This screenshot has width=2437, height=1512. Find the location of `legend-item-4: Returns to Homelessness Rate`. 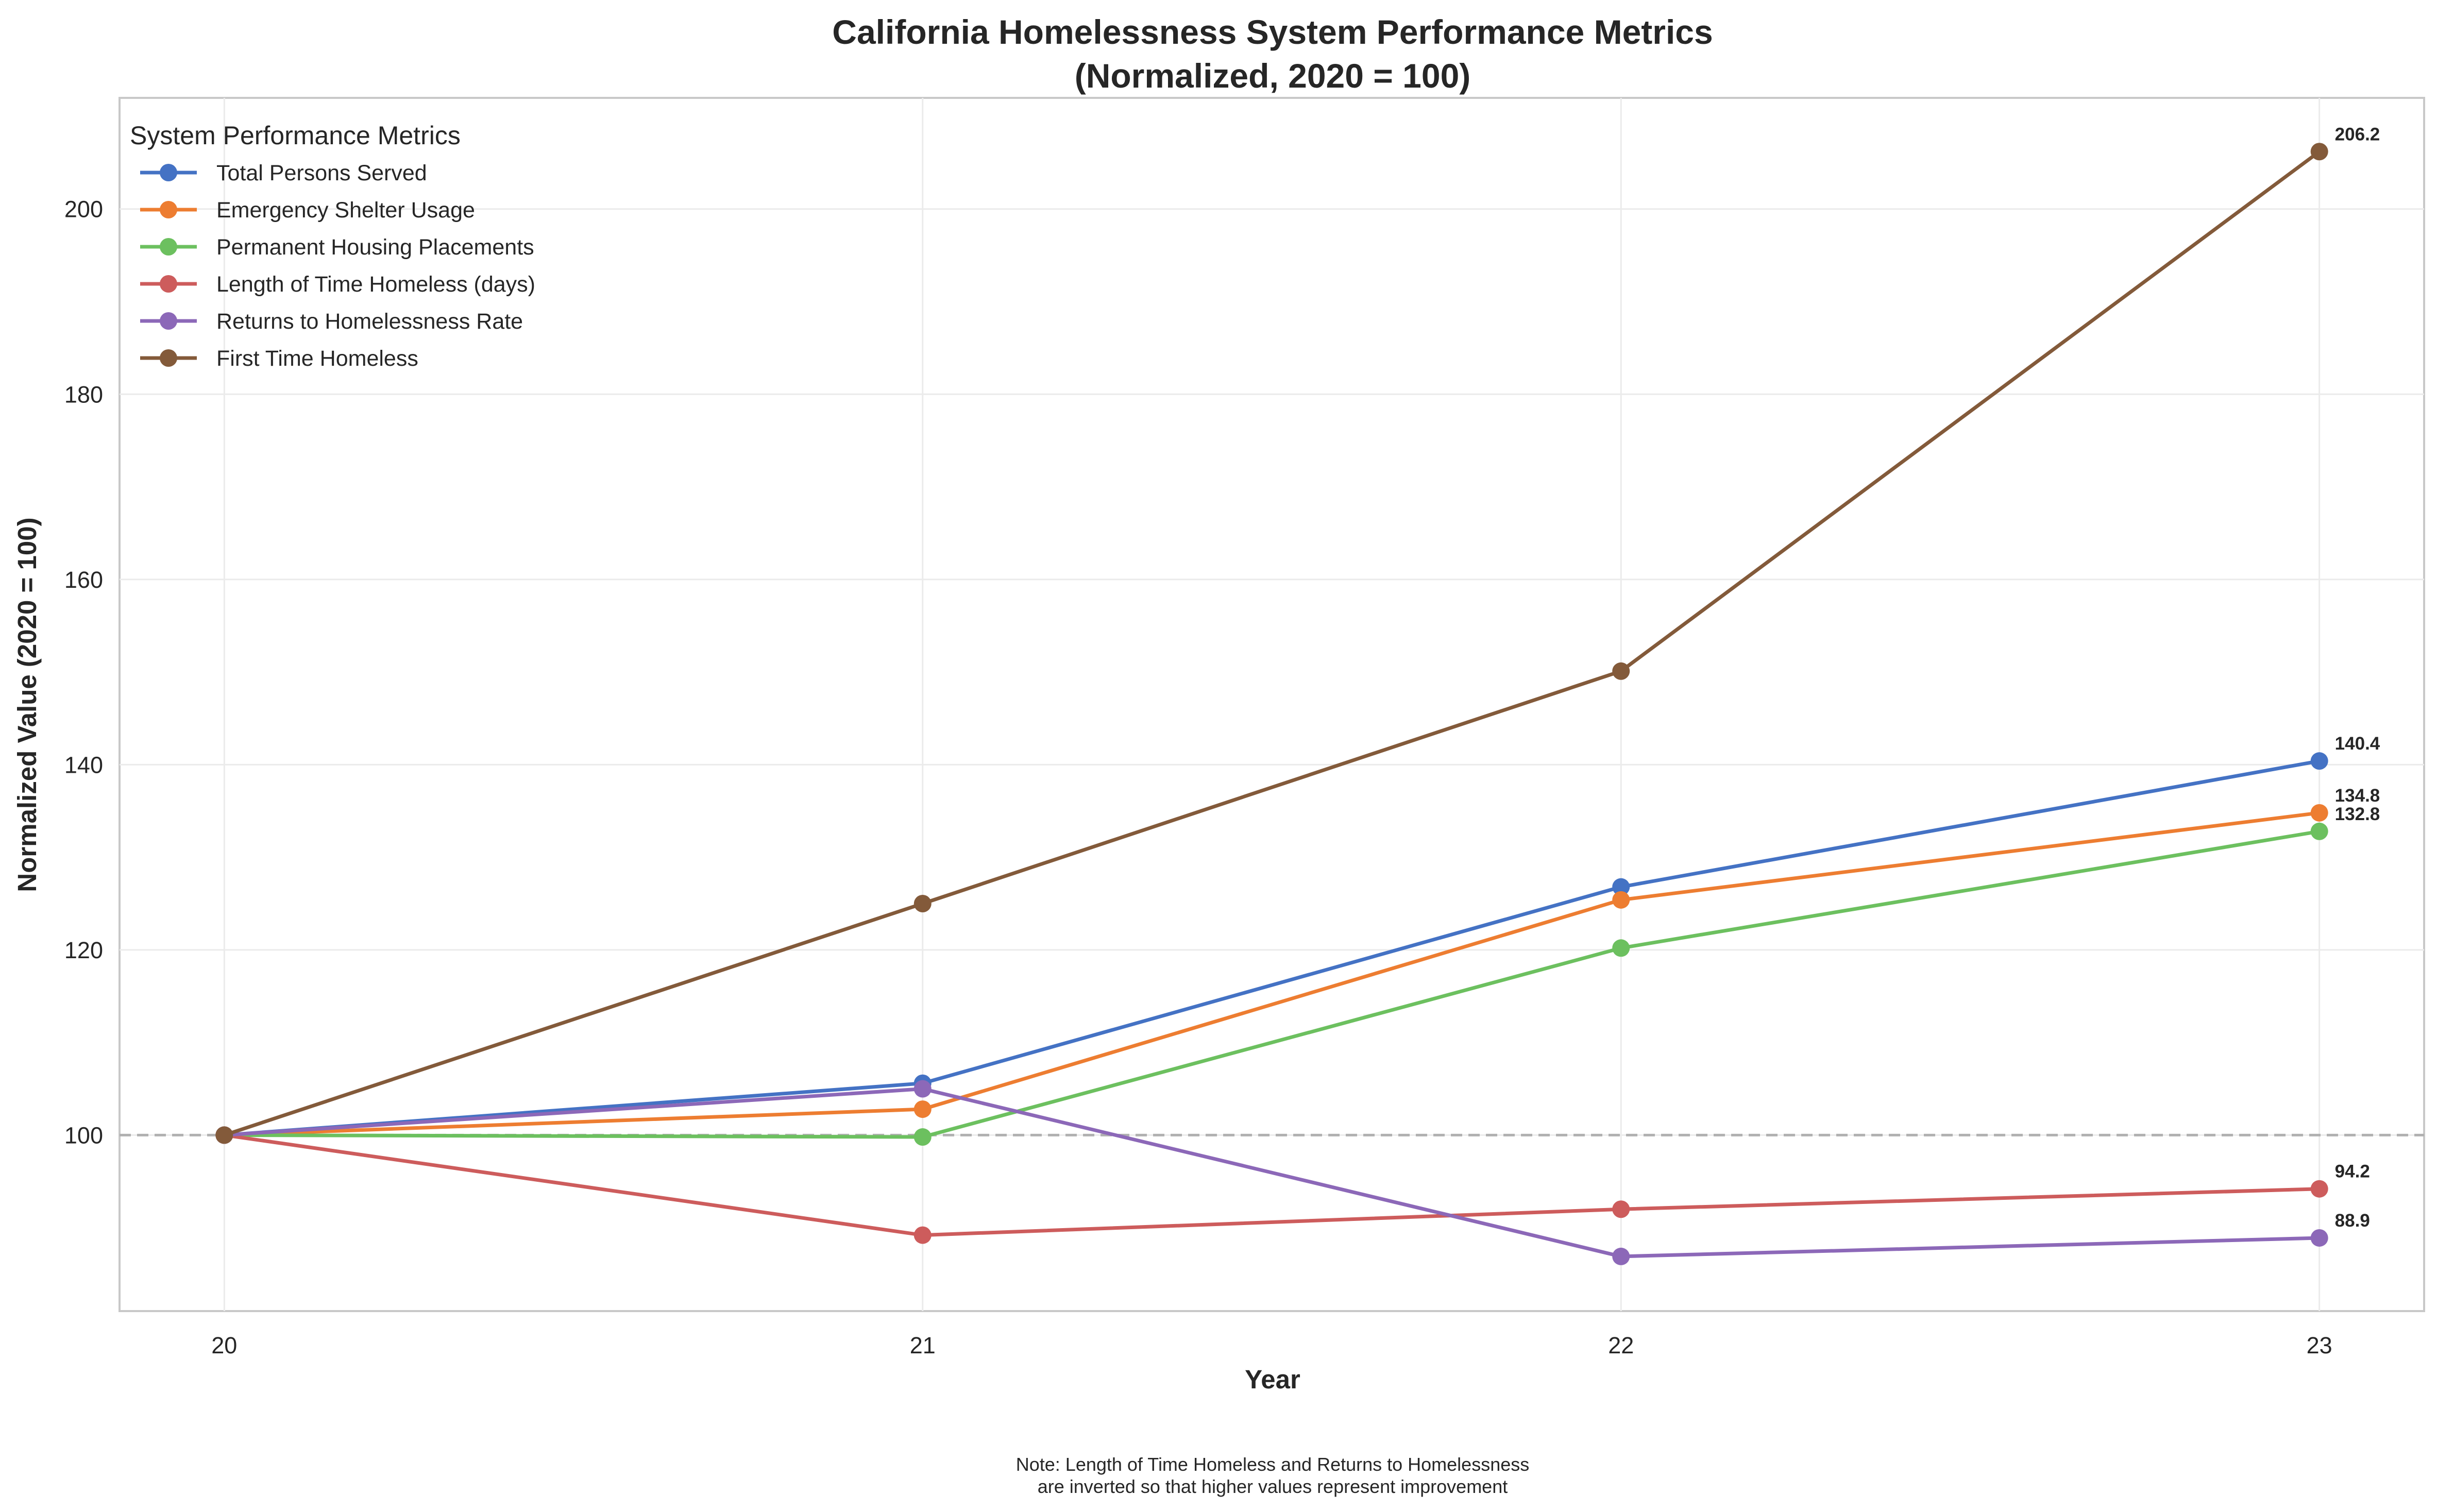

legend-item-4: Returns to Homelessness Rate is located at coordinates (331, 321).